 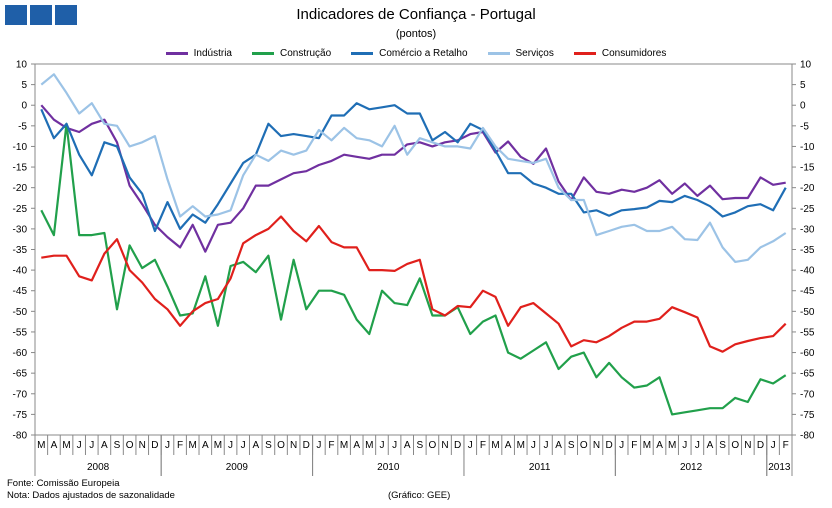 I want to click on y-tick-label-left: -15, so click(x=20, y=168).